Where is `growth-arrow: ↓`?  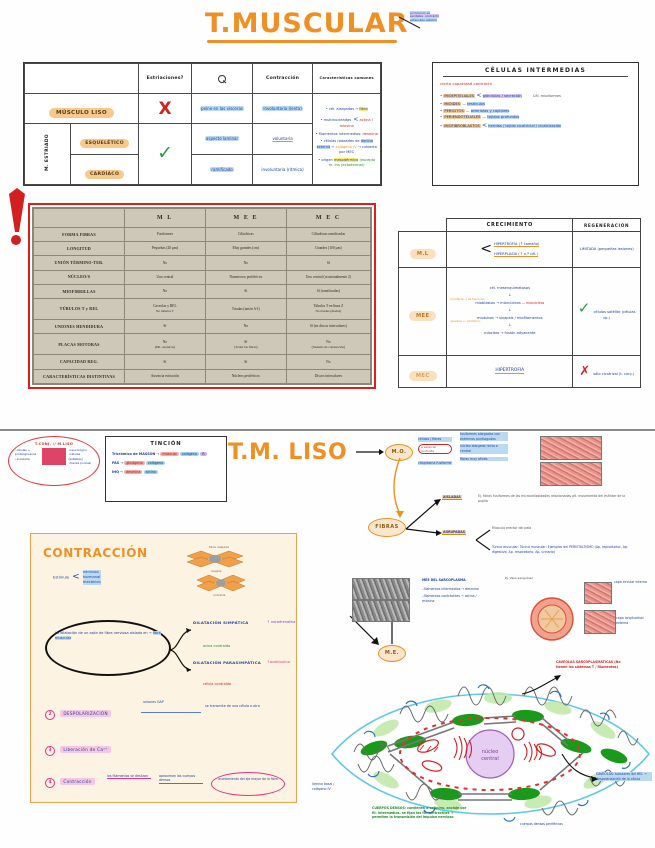
growth-arrow: ↓ is located at coordinates (510, 310).